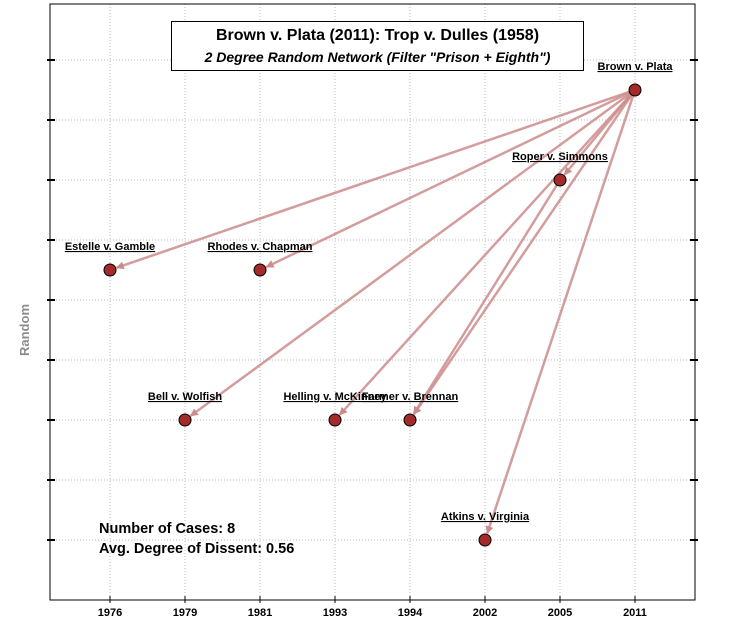  What do you see at coordinates (448, 180) in the screenshot?
I see `edge-brown-rhodes` at bounding box center [448, 180].